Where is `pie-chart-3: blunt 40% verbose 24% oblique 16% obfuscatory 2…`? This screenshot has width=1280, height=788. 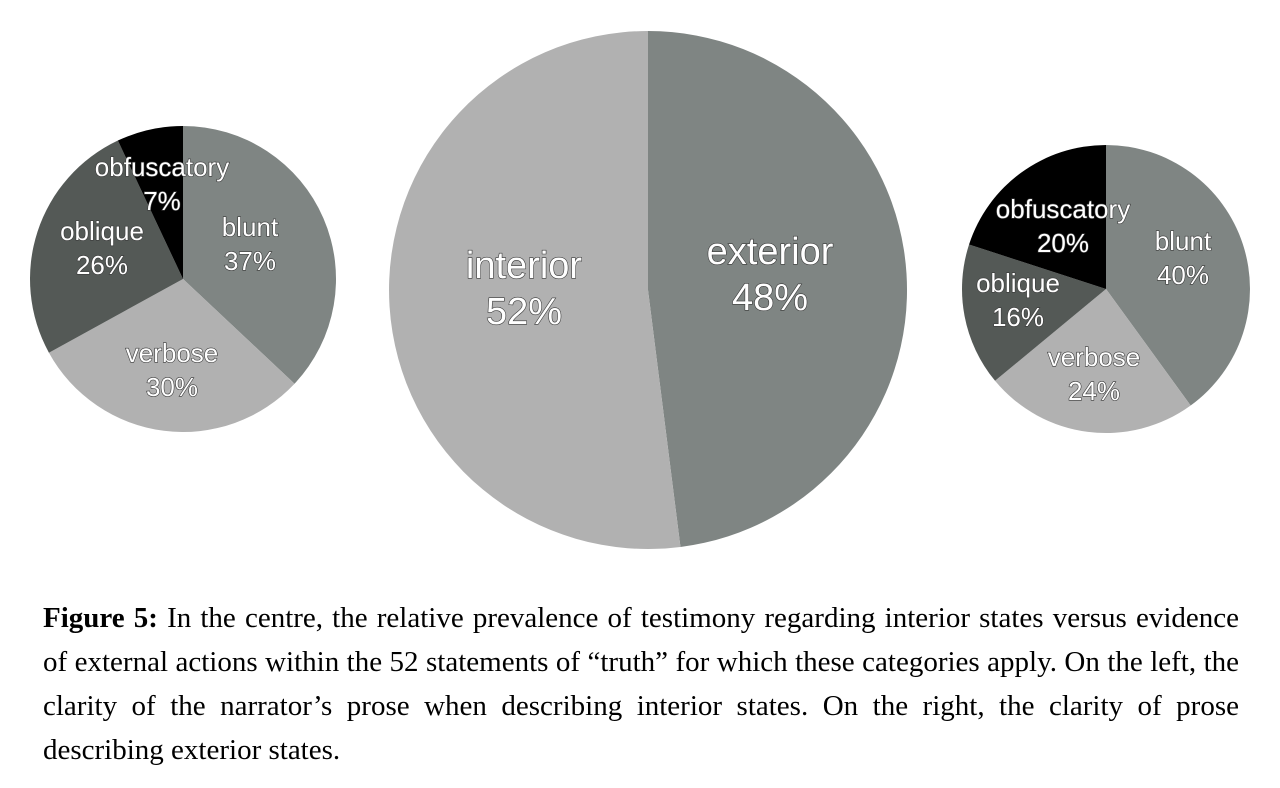 pie-chart-3: blunt 40% verbose 24% oblique 16% obfuscatory 2… is located at coordinates (1106, 289).